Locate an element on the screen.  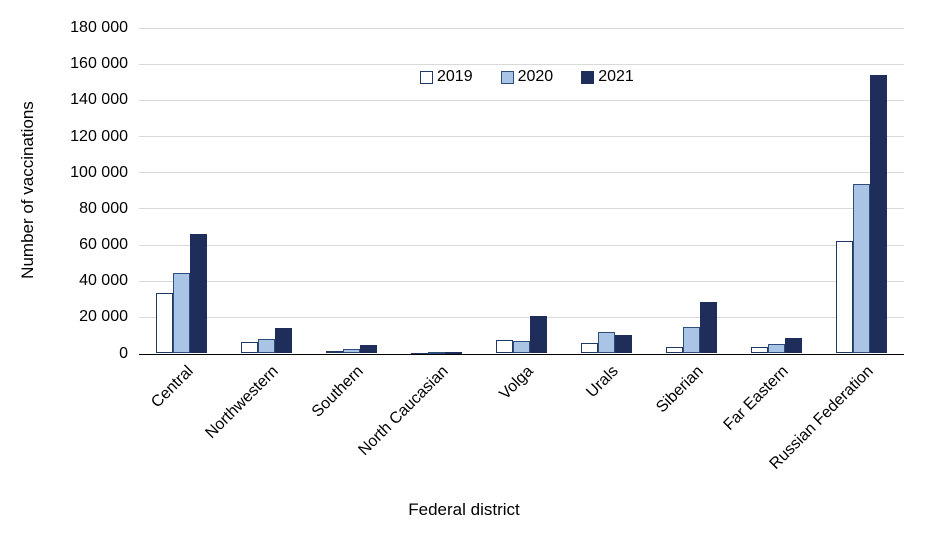
bar-2021-siberian is located at coordinates (708, 327).